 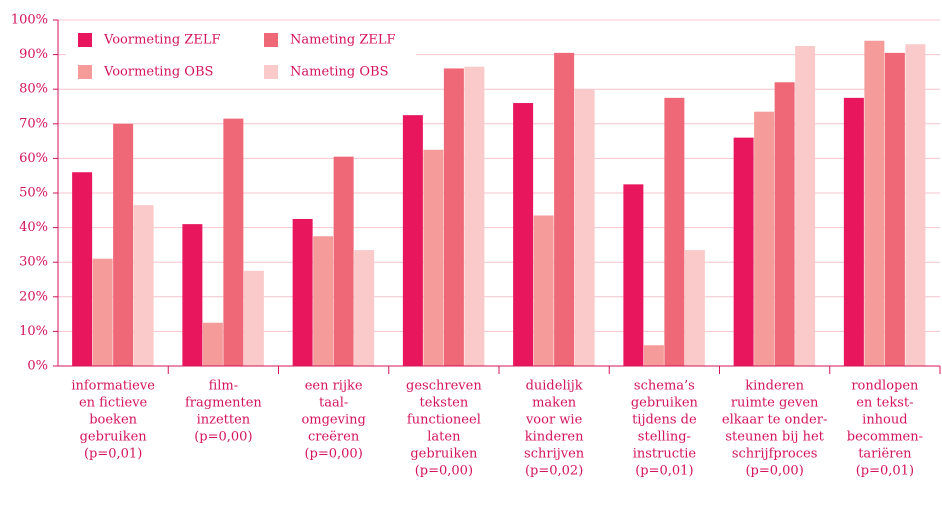 What do you see at coordinates (37, 366) in the screenshot?
I see `y-tick-label: 0%` at bounding box center [37, 366].